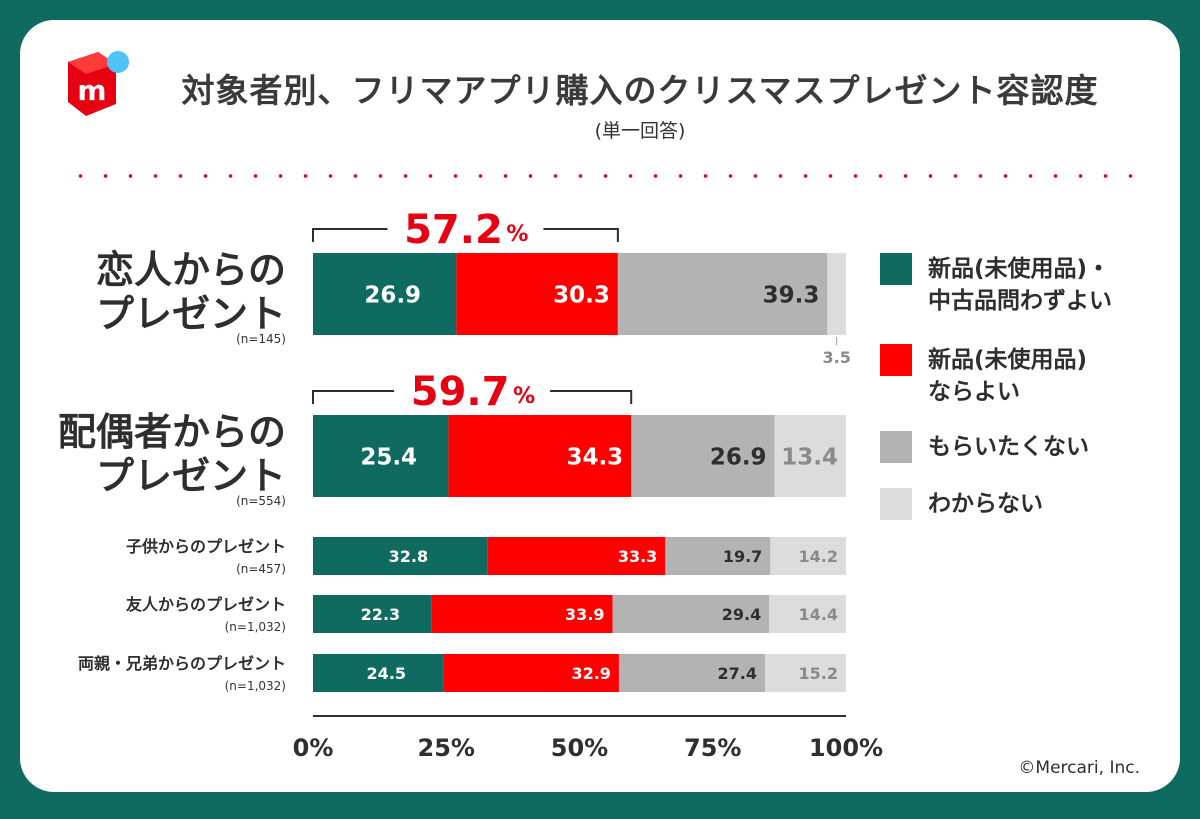  Describe the element at coordinates (1020, 301) in the screenshot. I see `legend-label: 中古品問わずよい` at that location.